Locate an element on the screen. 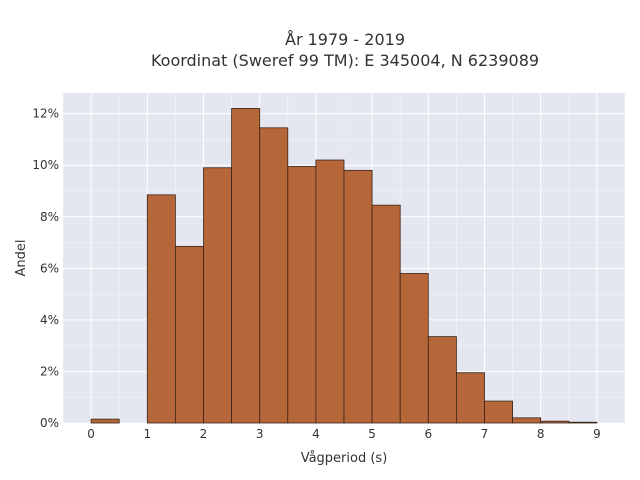 The image size is (640, 480). x-tick-label: 9 is located at coordinates (597, 434).